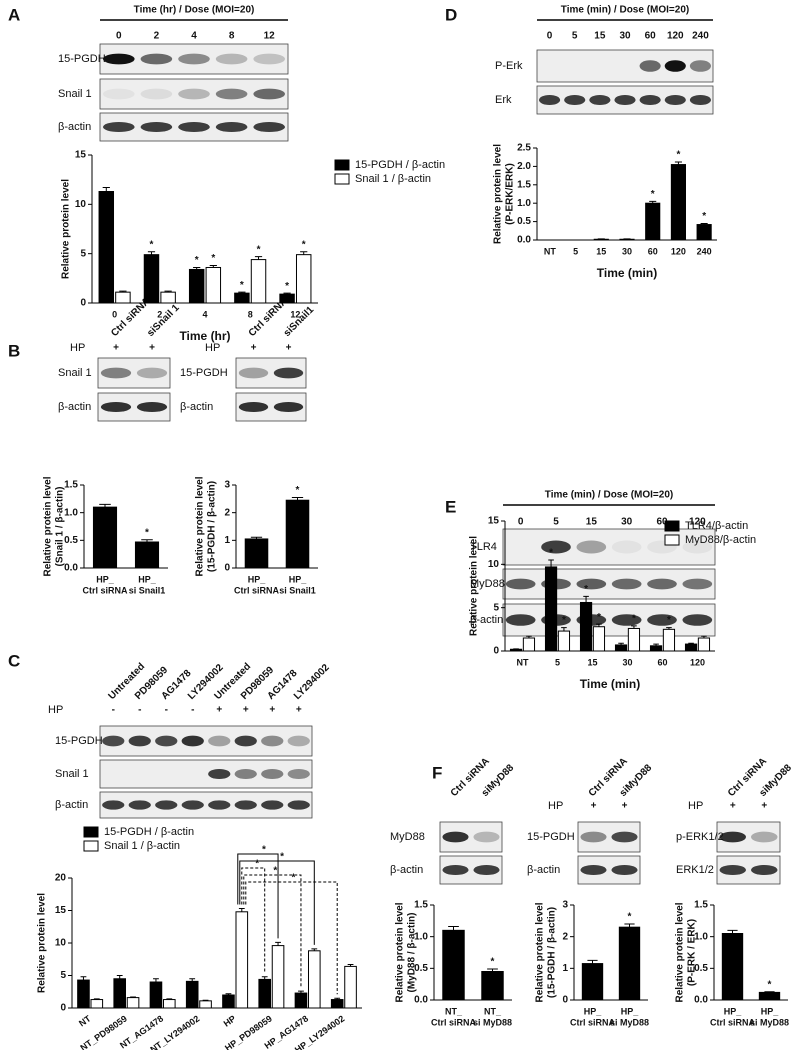 This screenshot has height=1050, width=802. I want to click on blot-header: Time (min) / Dose (MOI=20), so click(625, 10).